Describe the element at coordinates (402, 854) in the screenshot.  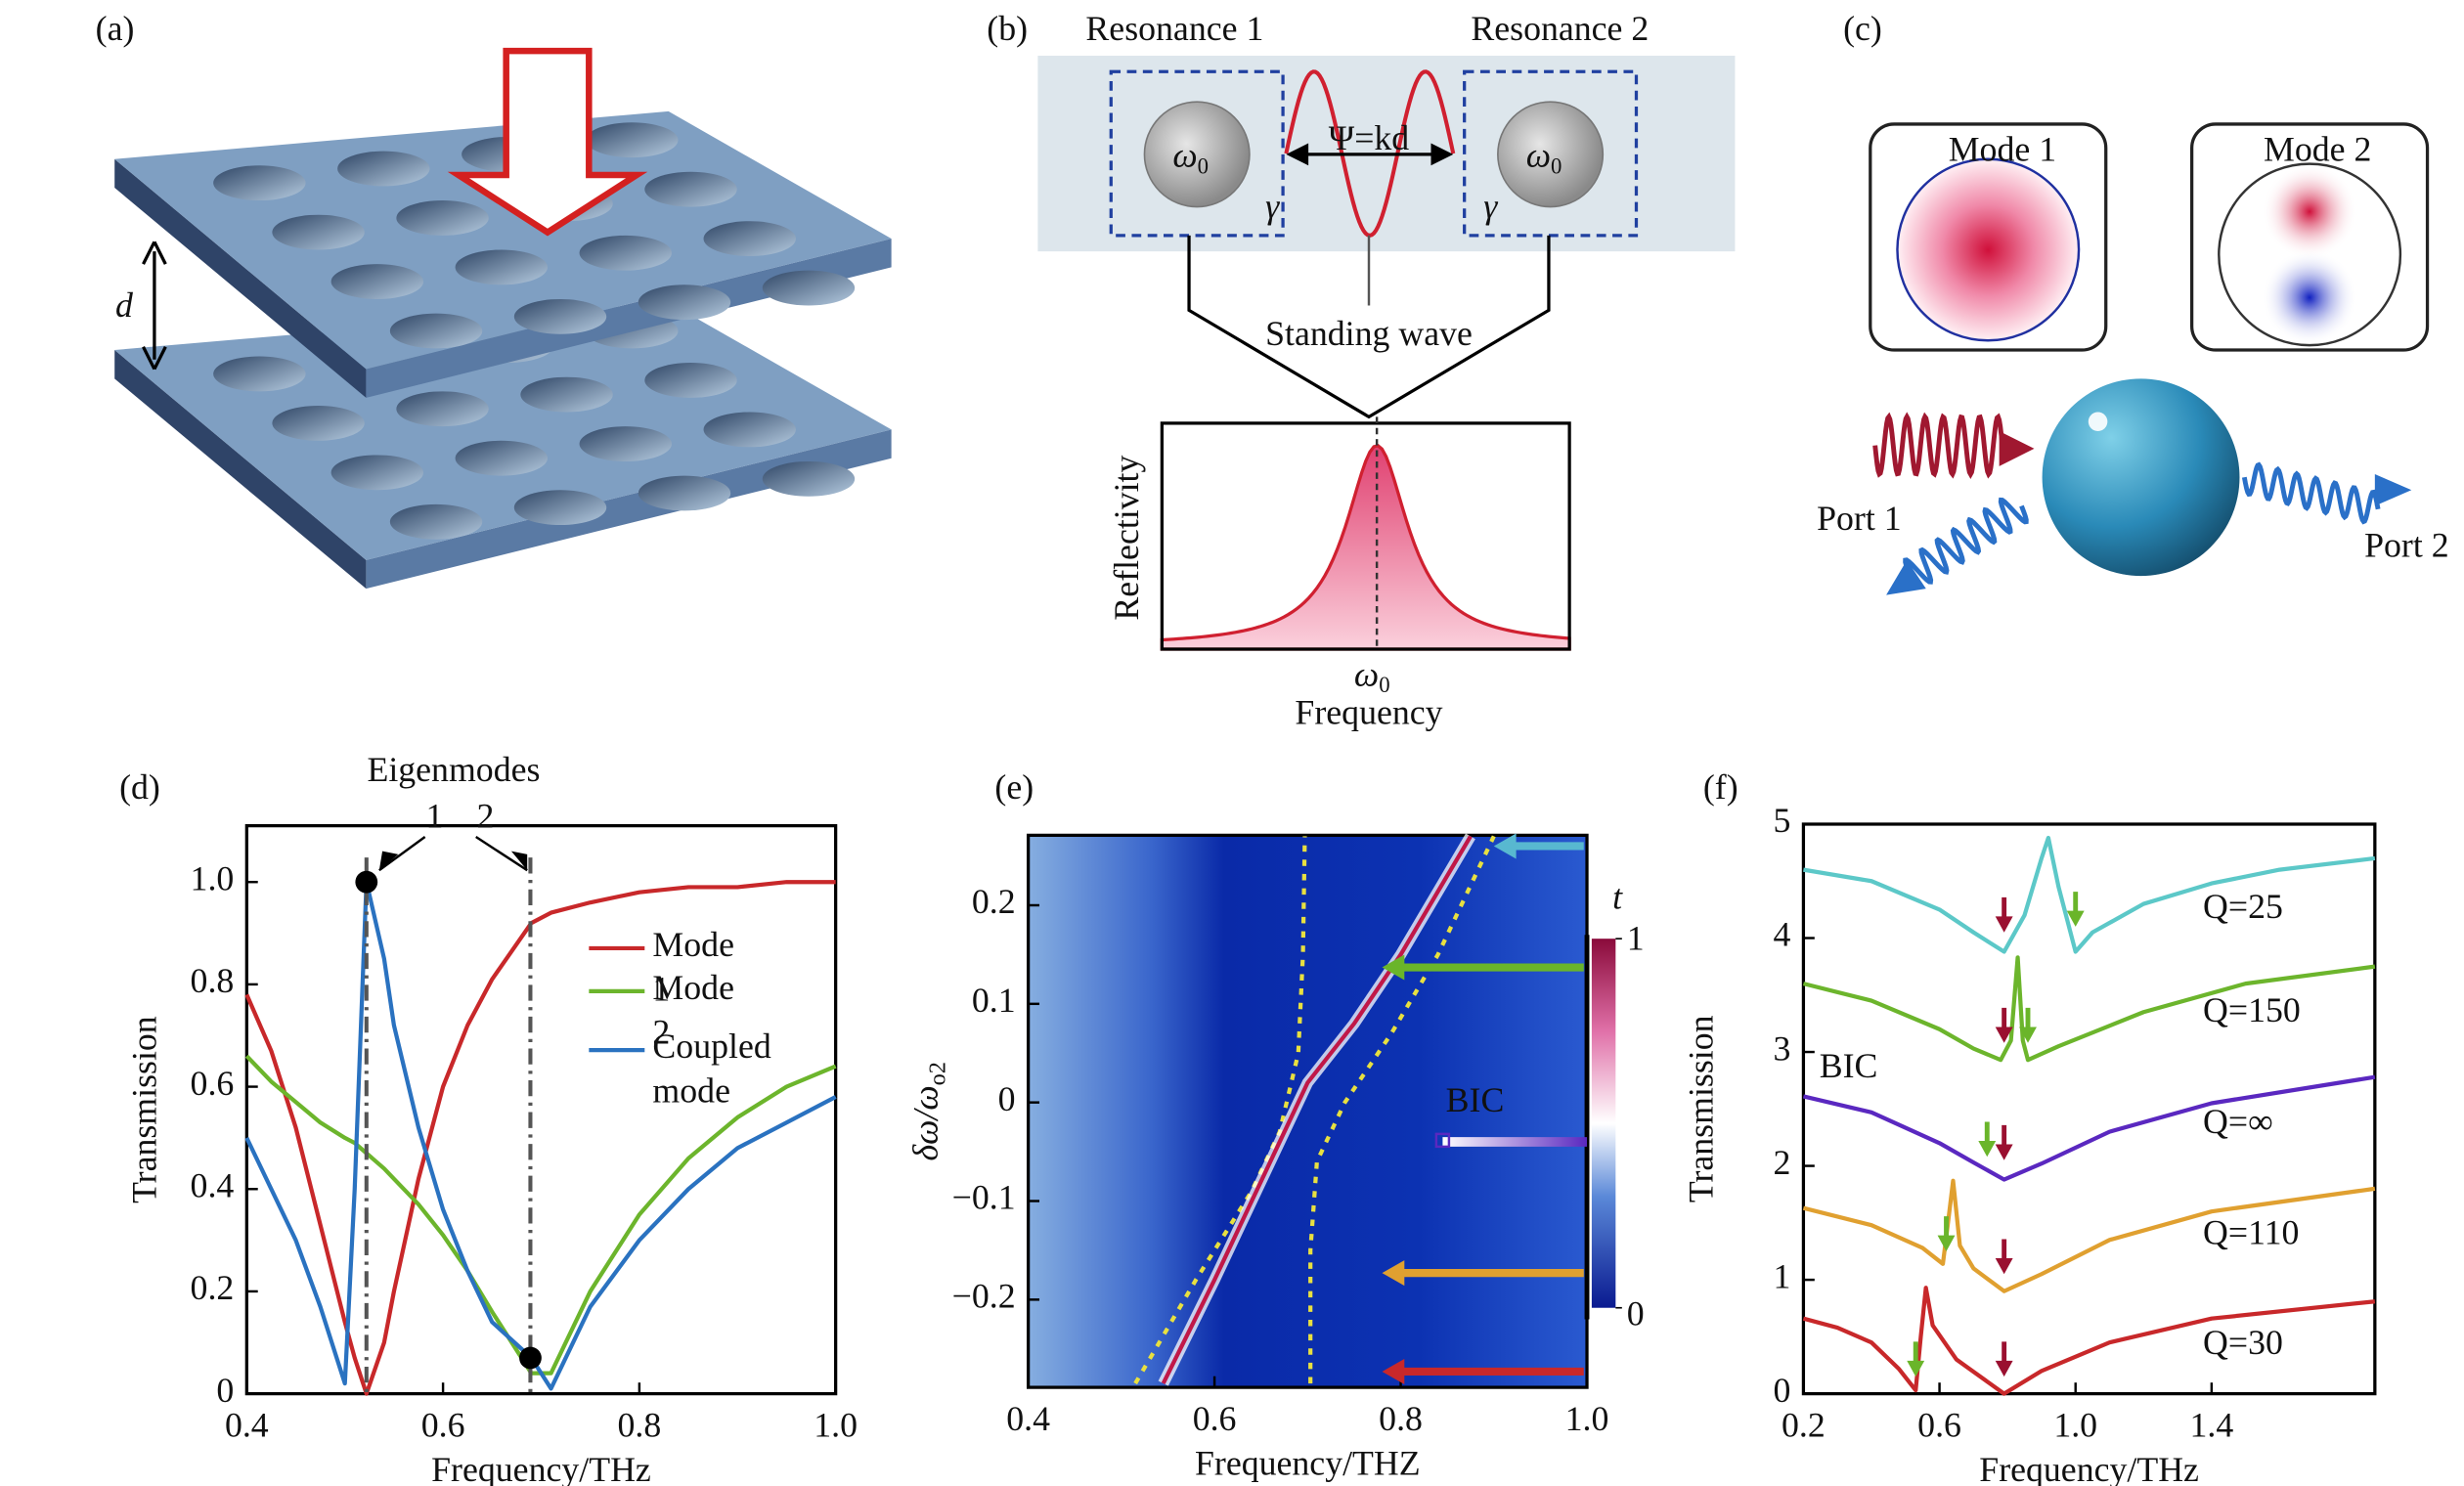
I see `eigenmode-pointer` at that location.